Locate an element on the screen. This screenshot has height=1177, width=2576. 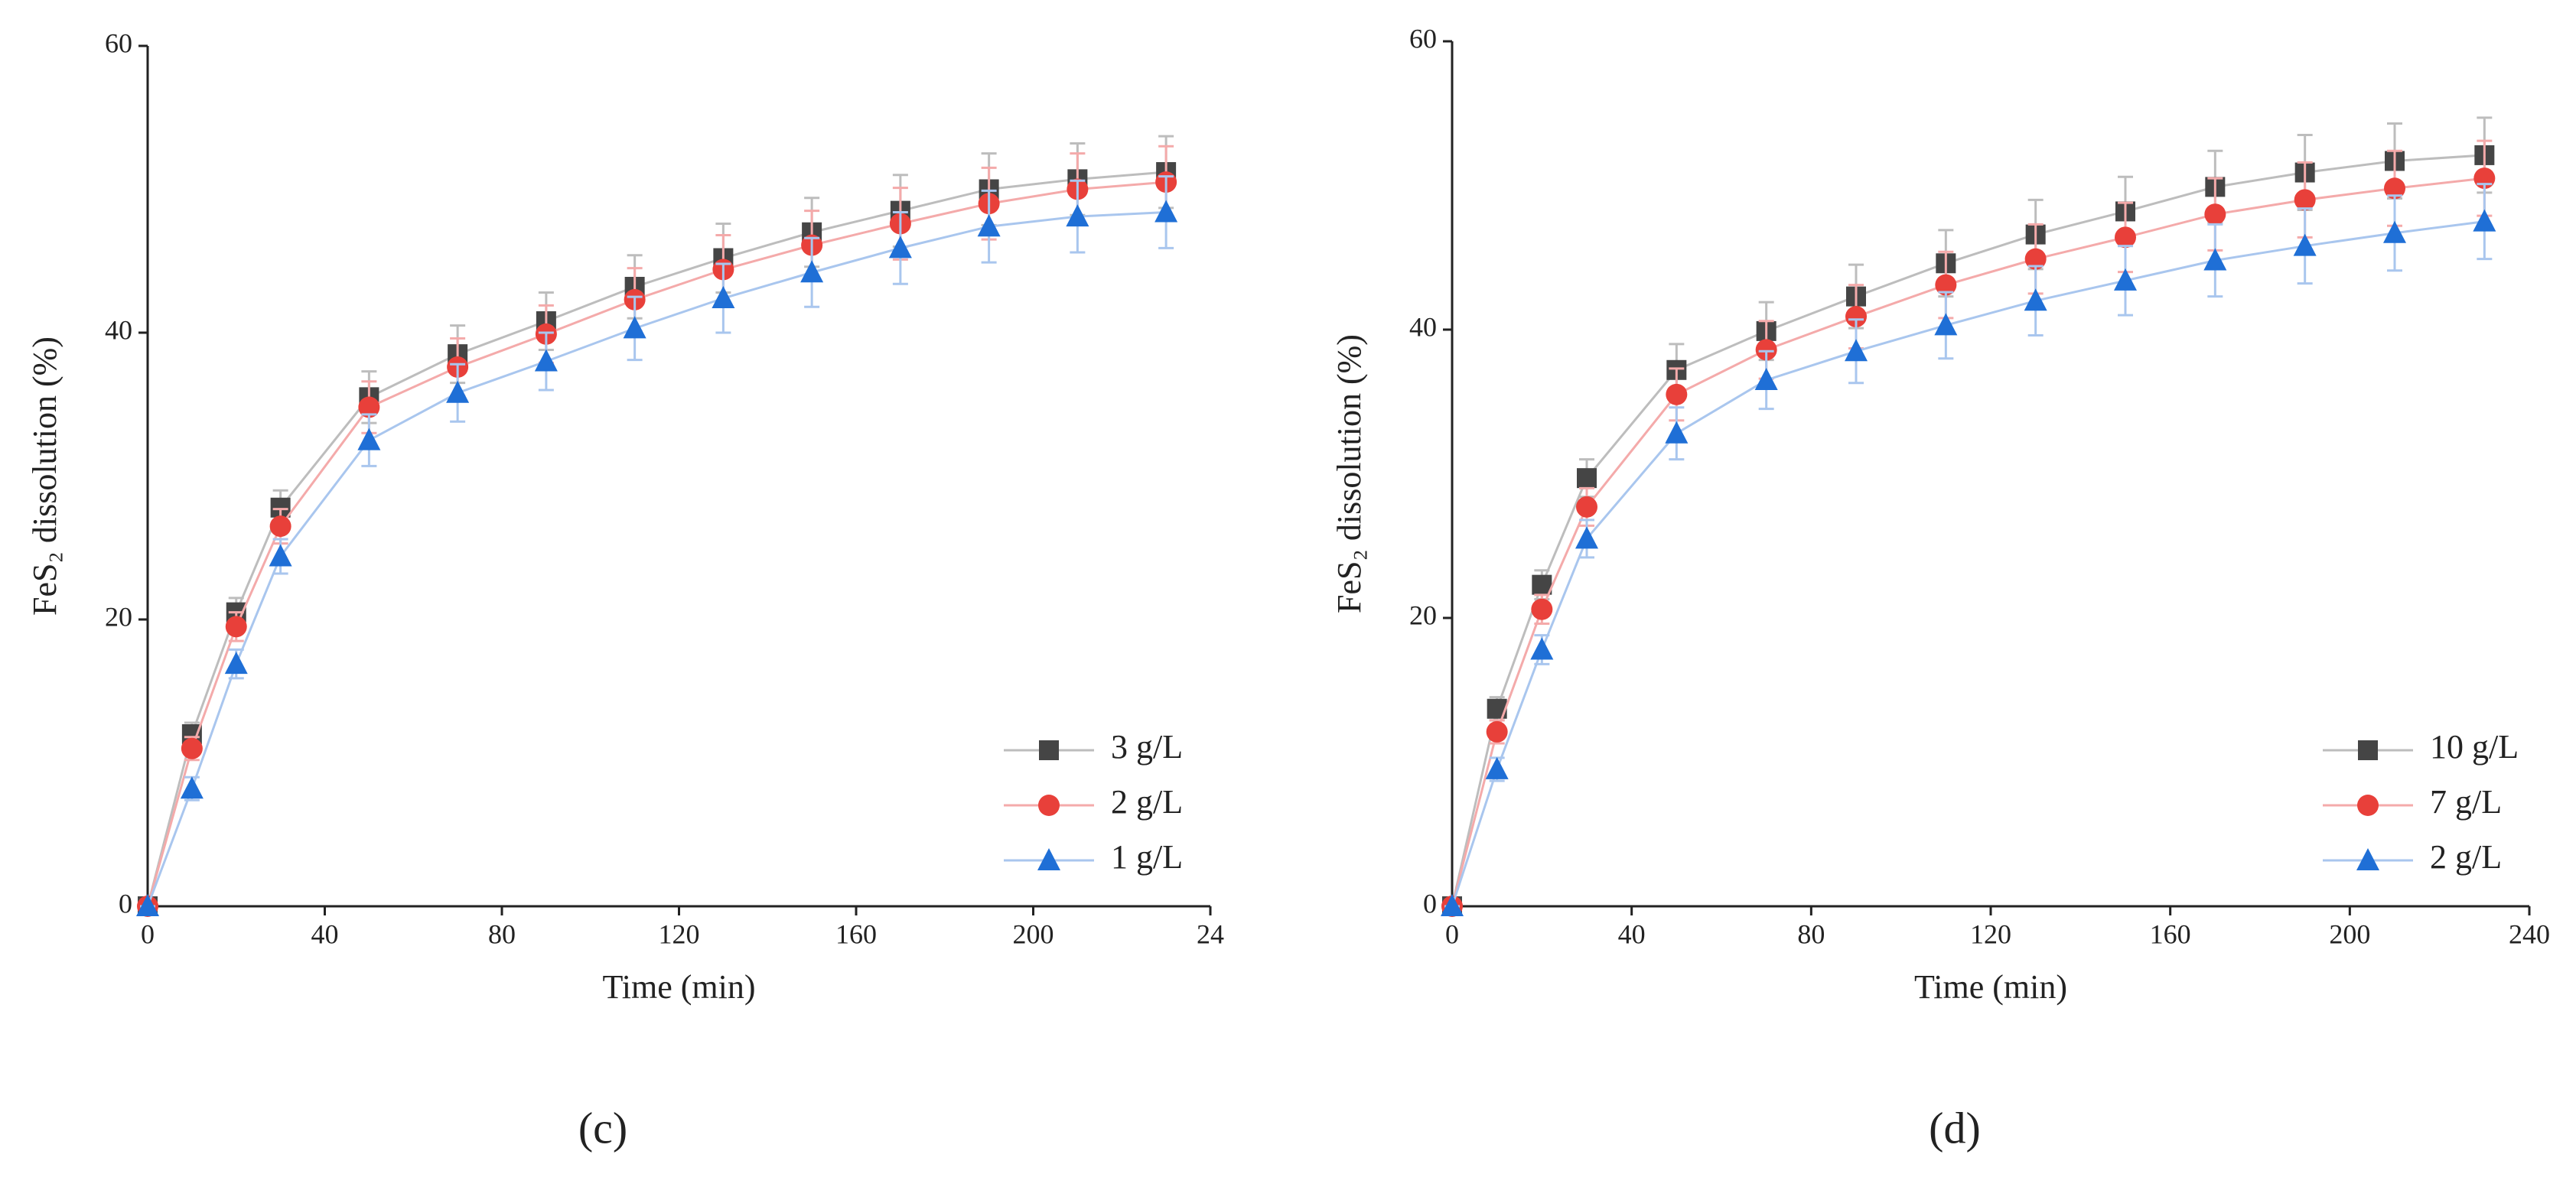
caption: (d) is located at coordinates (1955, 1128).